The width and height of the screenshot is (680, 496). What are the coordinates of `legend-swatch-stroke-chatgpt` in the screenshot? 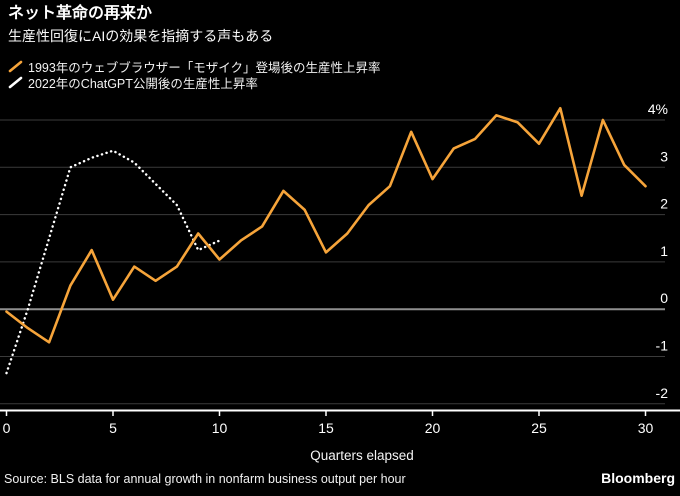 It's located at (15, 82).